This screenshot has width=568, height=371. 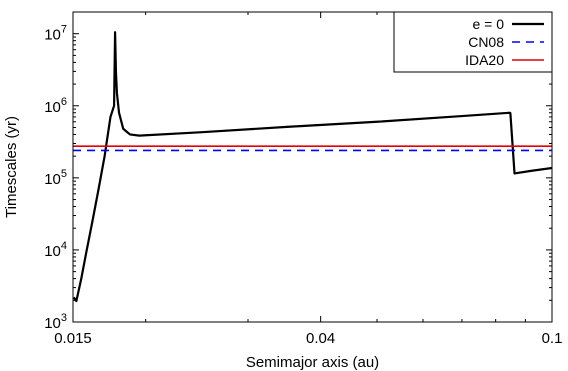 What do you see at coordinates (320, 338) in the screenshot?
I see `x-tick-label: 0.04` at bounding box center [320, 338].